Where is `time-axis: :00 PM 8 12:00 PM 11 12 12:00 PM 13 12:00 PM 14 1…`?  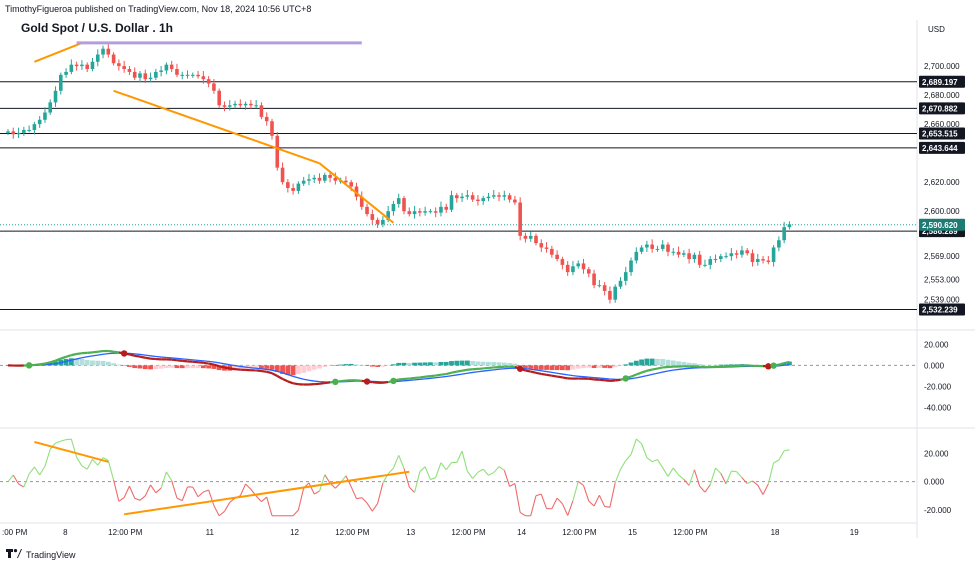
time-axis: :00 PM 8 12:00 PM 11 12 12:00 PM 13 12:00 PM 14 1… is located at coordinates (430, 532).